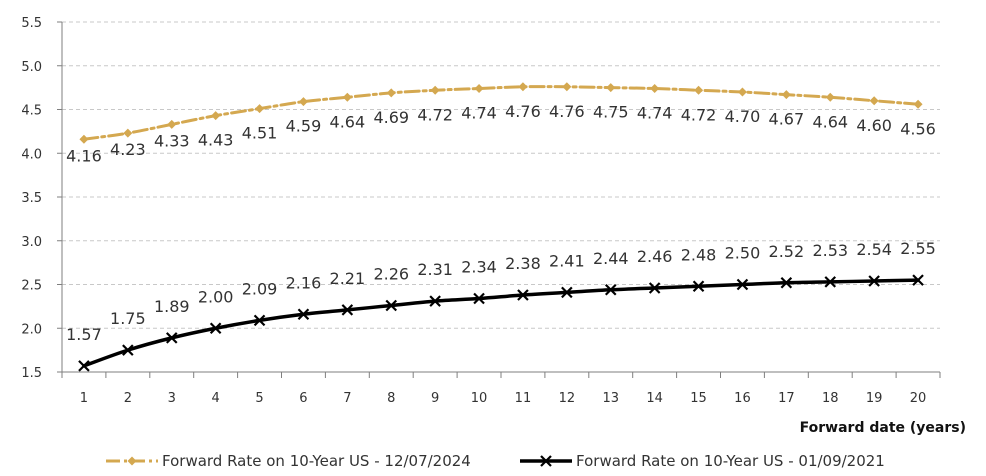 The width and height of the screenshot is (986, 476). What do you see at coordinates (743, 116) in the screenshot?
I see `data-label-2024: 4.70` at bounding box center [743, 116].